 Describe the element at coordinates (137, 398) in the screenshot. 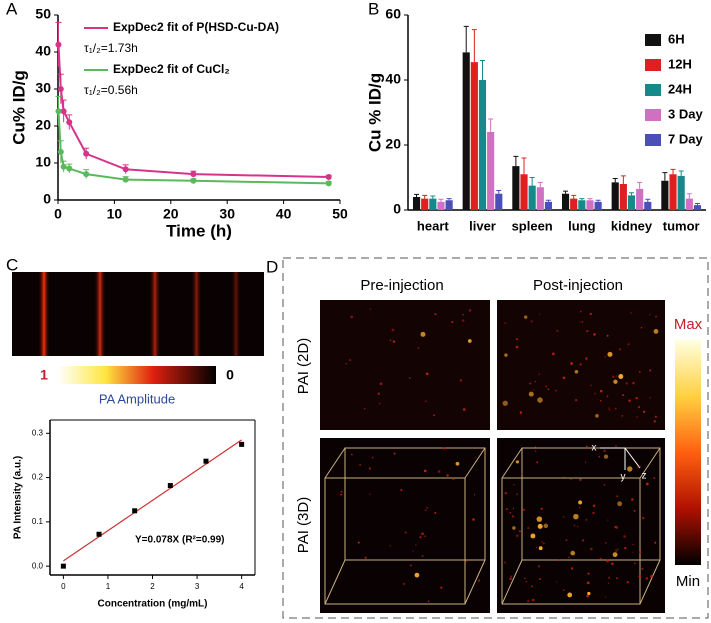

I see `colorbar-label: PA Amplitude` at that location.